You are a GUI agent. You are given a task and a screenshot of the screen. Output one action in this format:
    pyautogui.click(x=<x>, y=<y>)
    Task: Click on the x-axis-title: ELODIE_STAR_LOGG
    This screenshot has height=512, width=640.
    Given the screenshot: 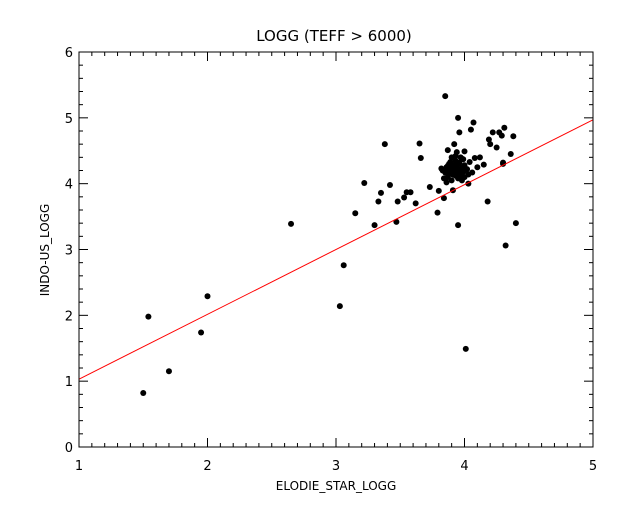 What is the action you would take?
    pyautogui.click(x=336, y=486)
    